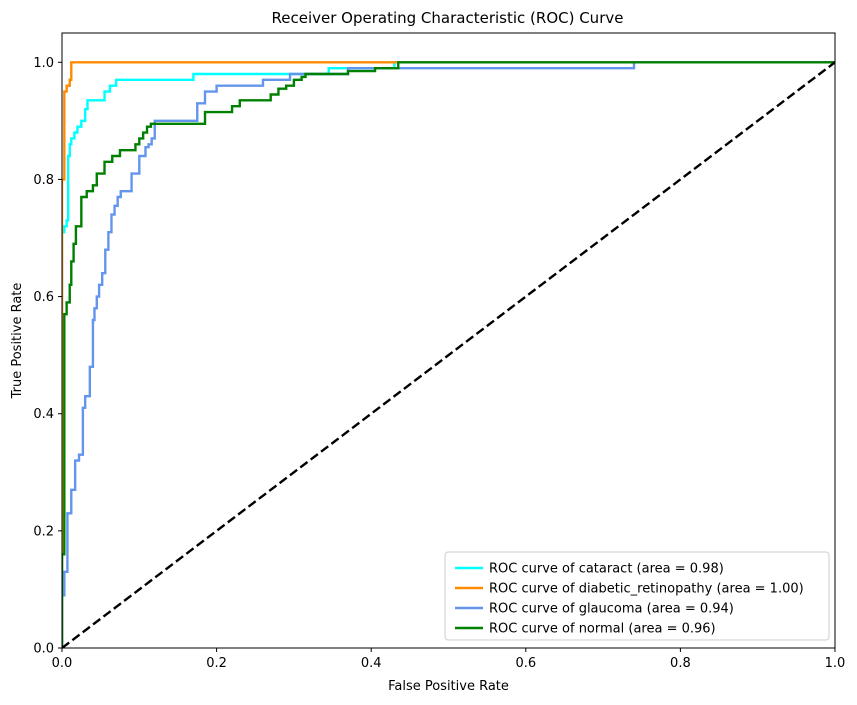 Image resolution: width=857 pixels, height=705 pixels. What do you see at coordinates (602, 629) in the screenshot?
I see `legend-label-3: ROC curve of normal (area = 0.96)` at bounding box center [602, 629].